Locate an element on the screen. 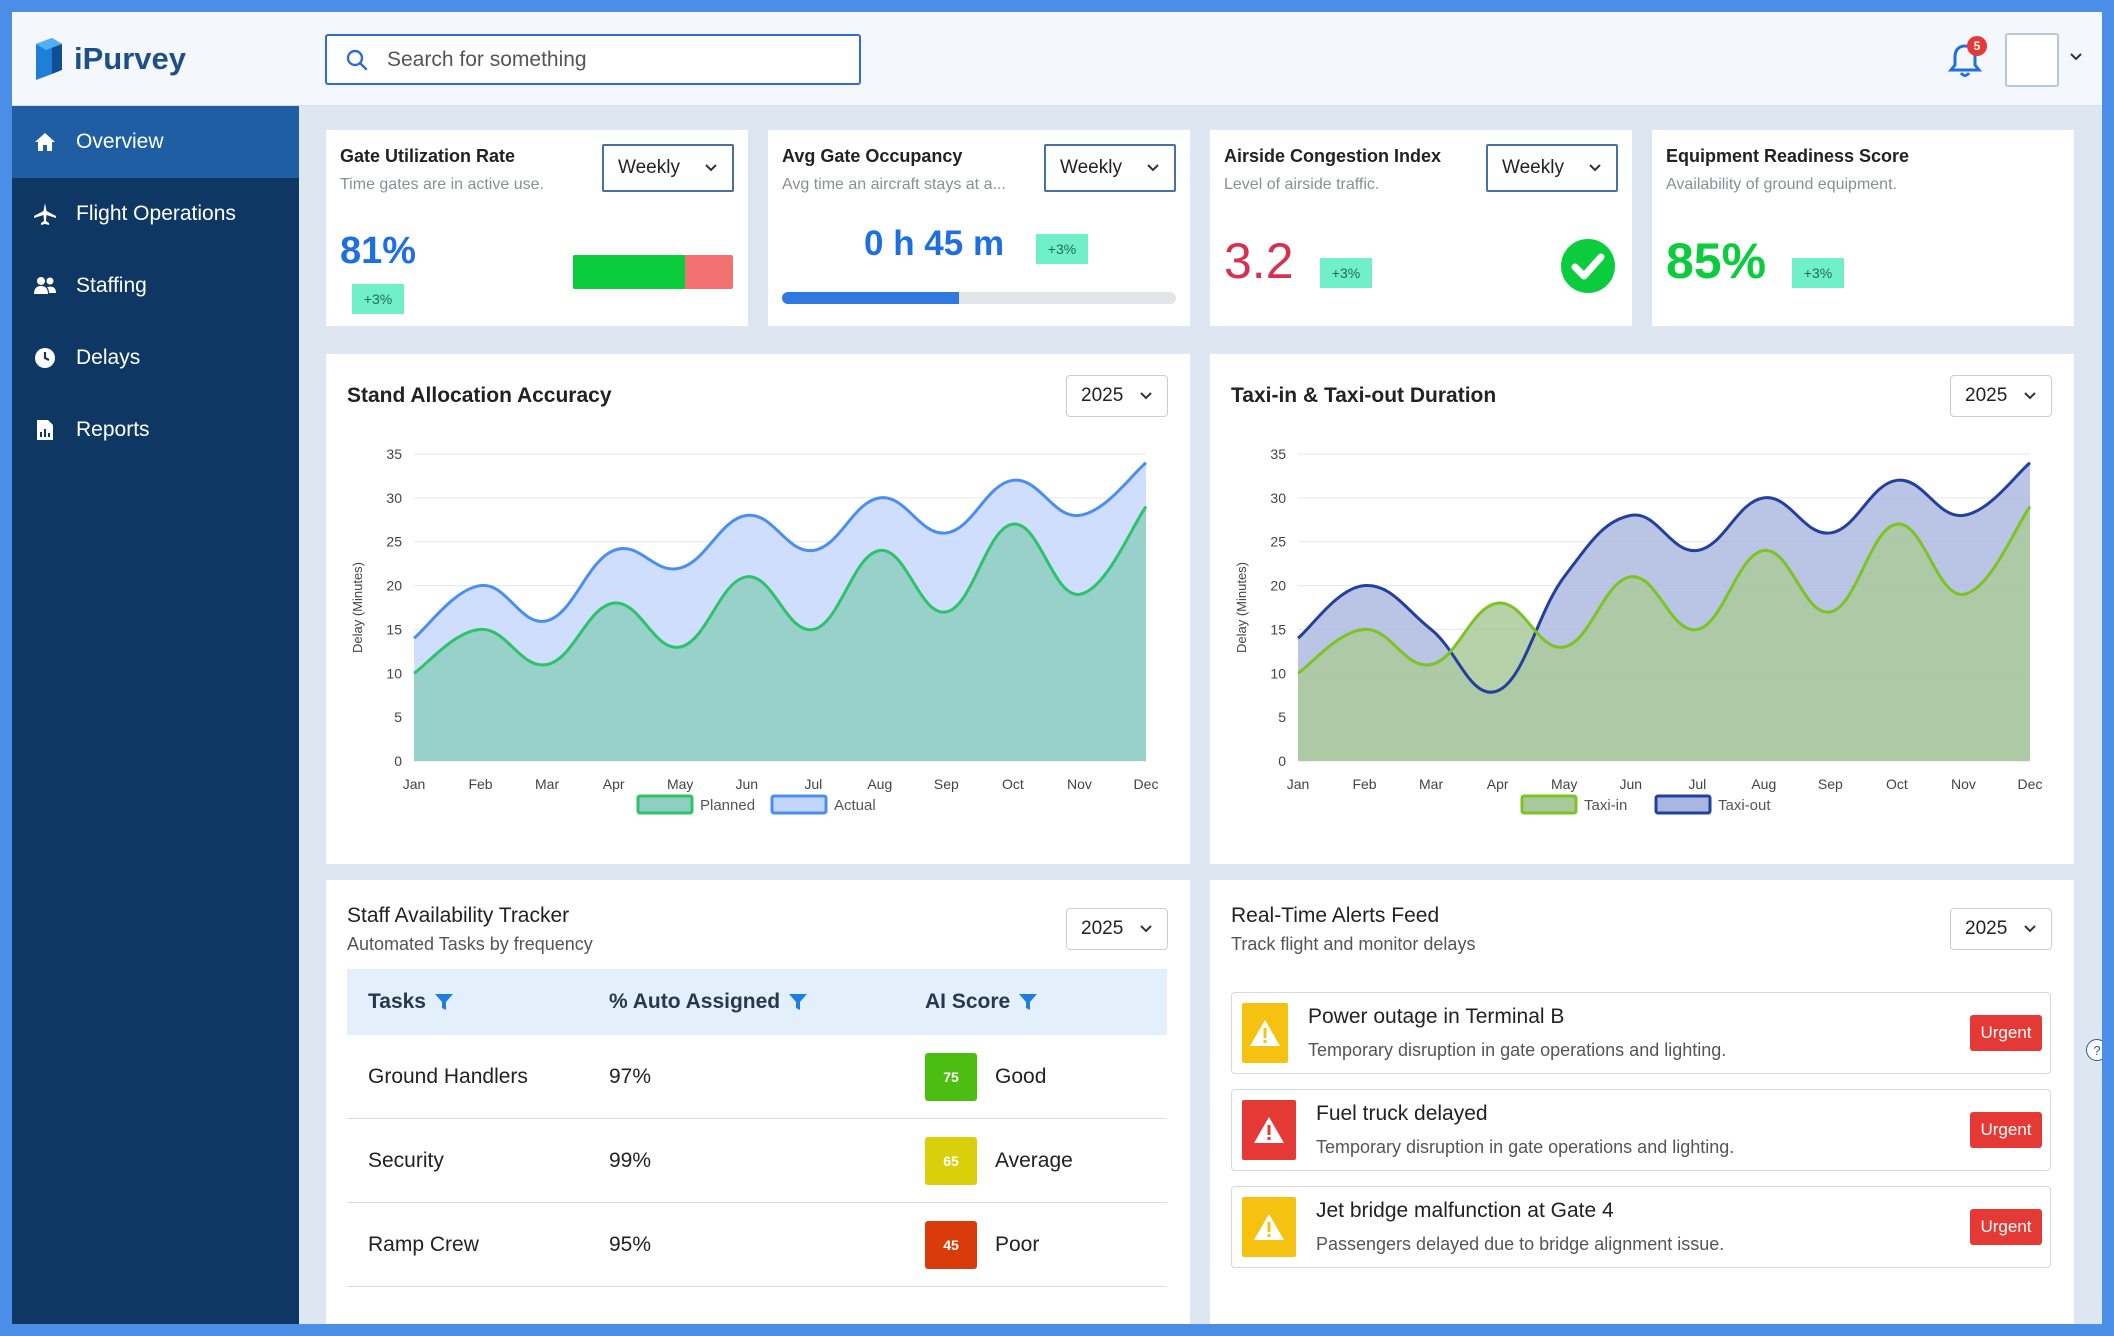 The width and height of the screenshot is (2114, 1336). search-input is located at coordinates (617, 59).